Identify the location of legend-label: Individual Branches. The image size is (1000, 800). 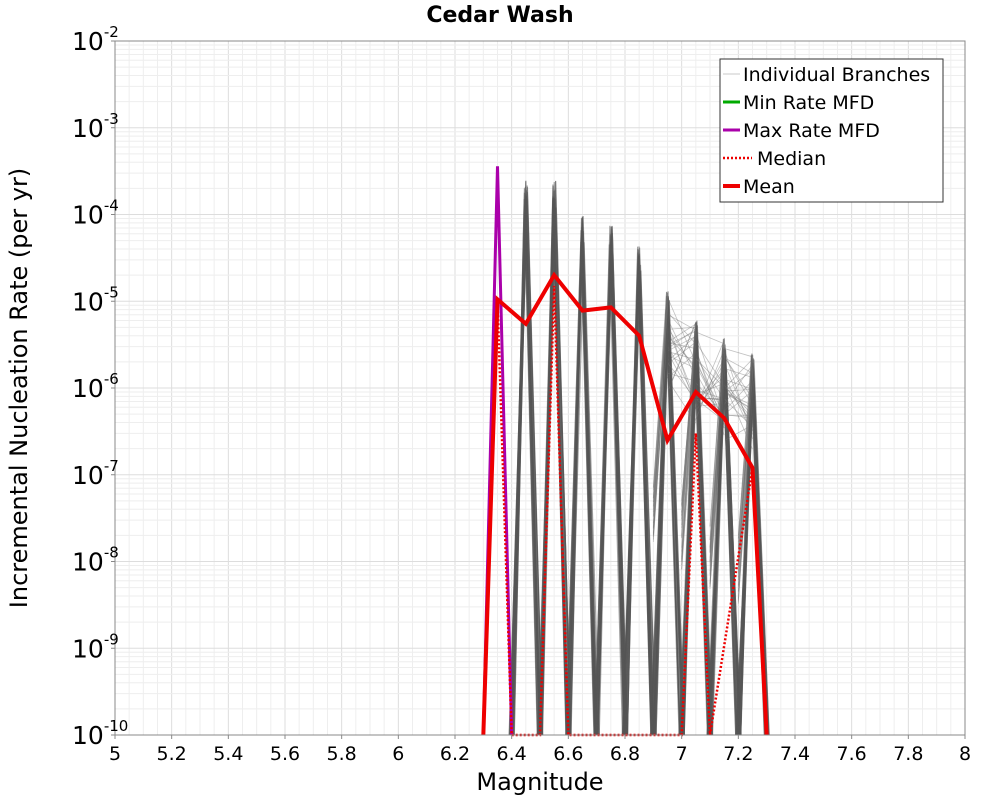
(836, 75).